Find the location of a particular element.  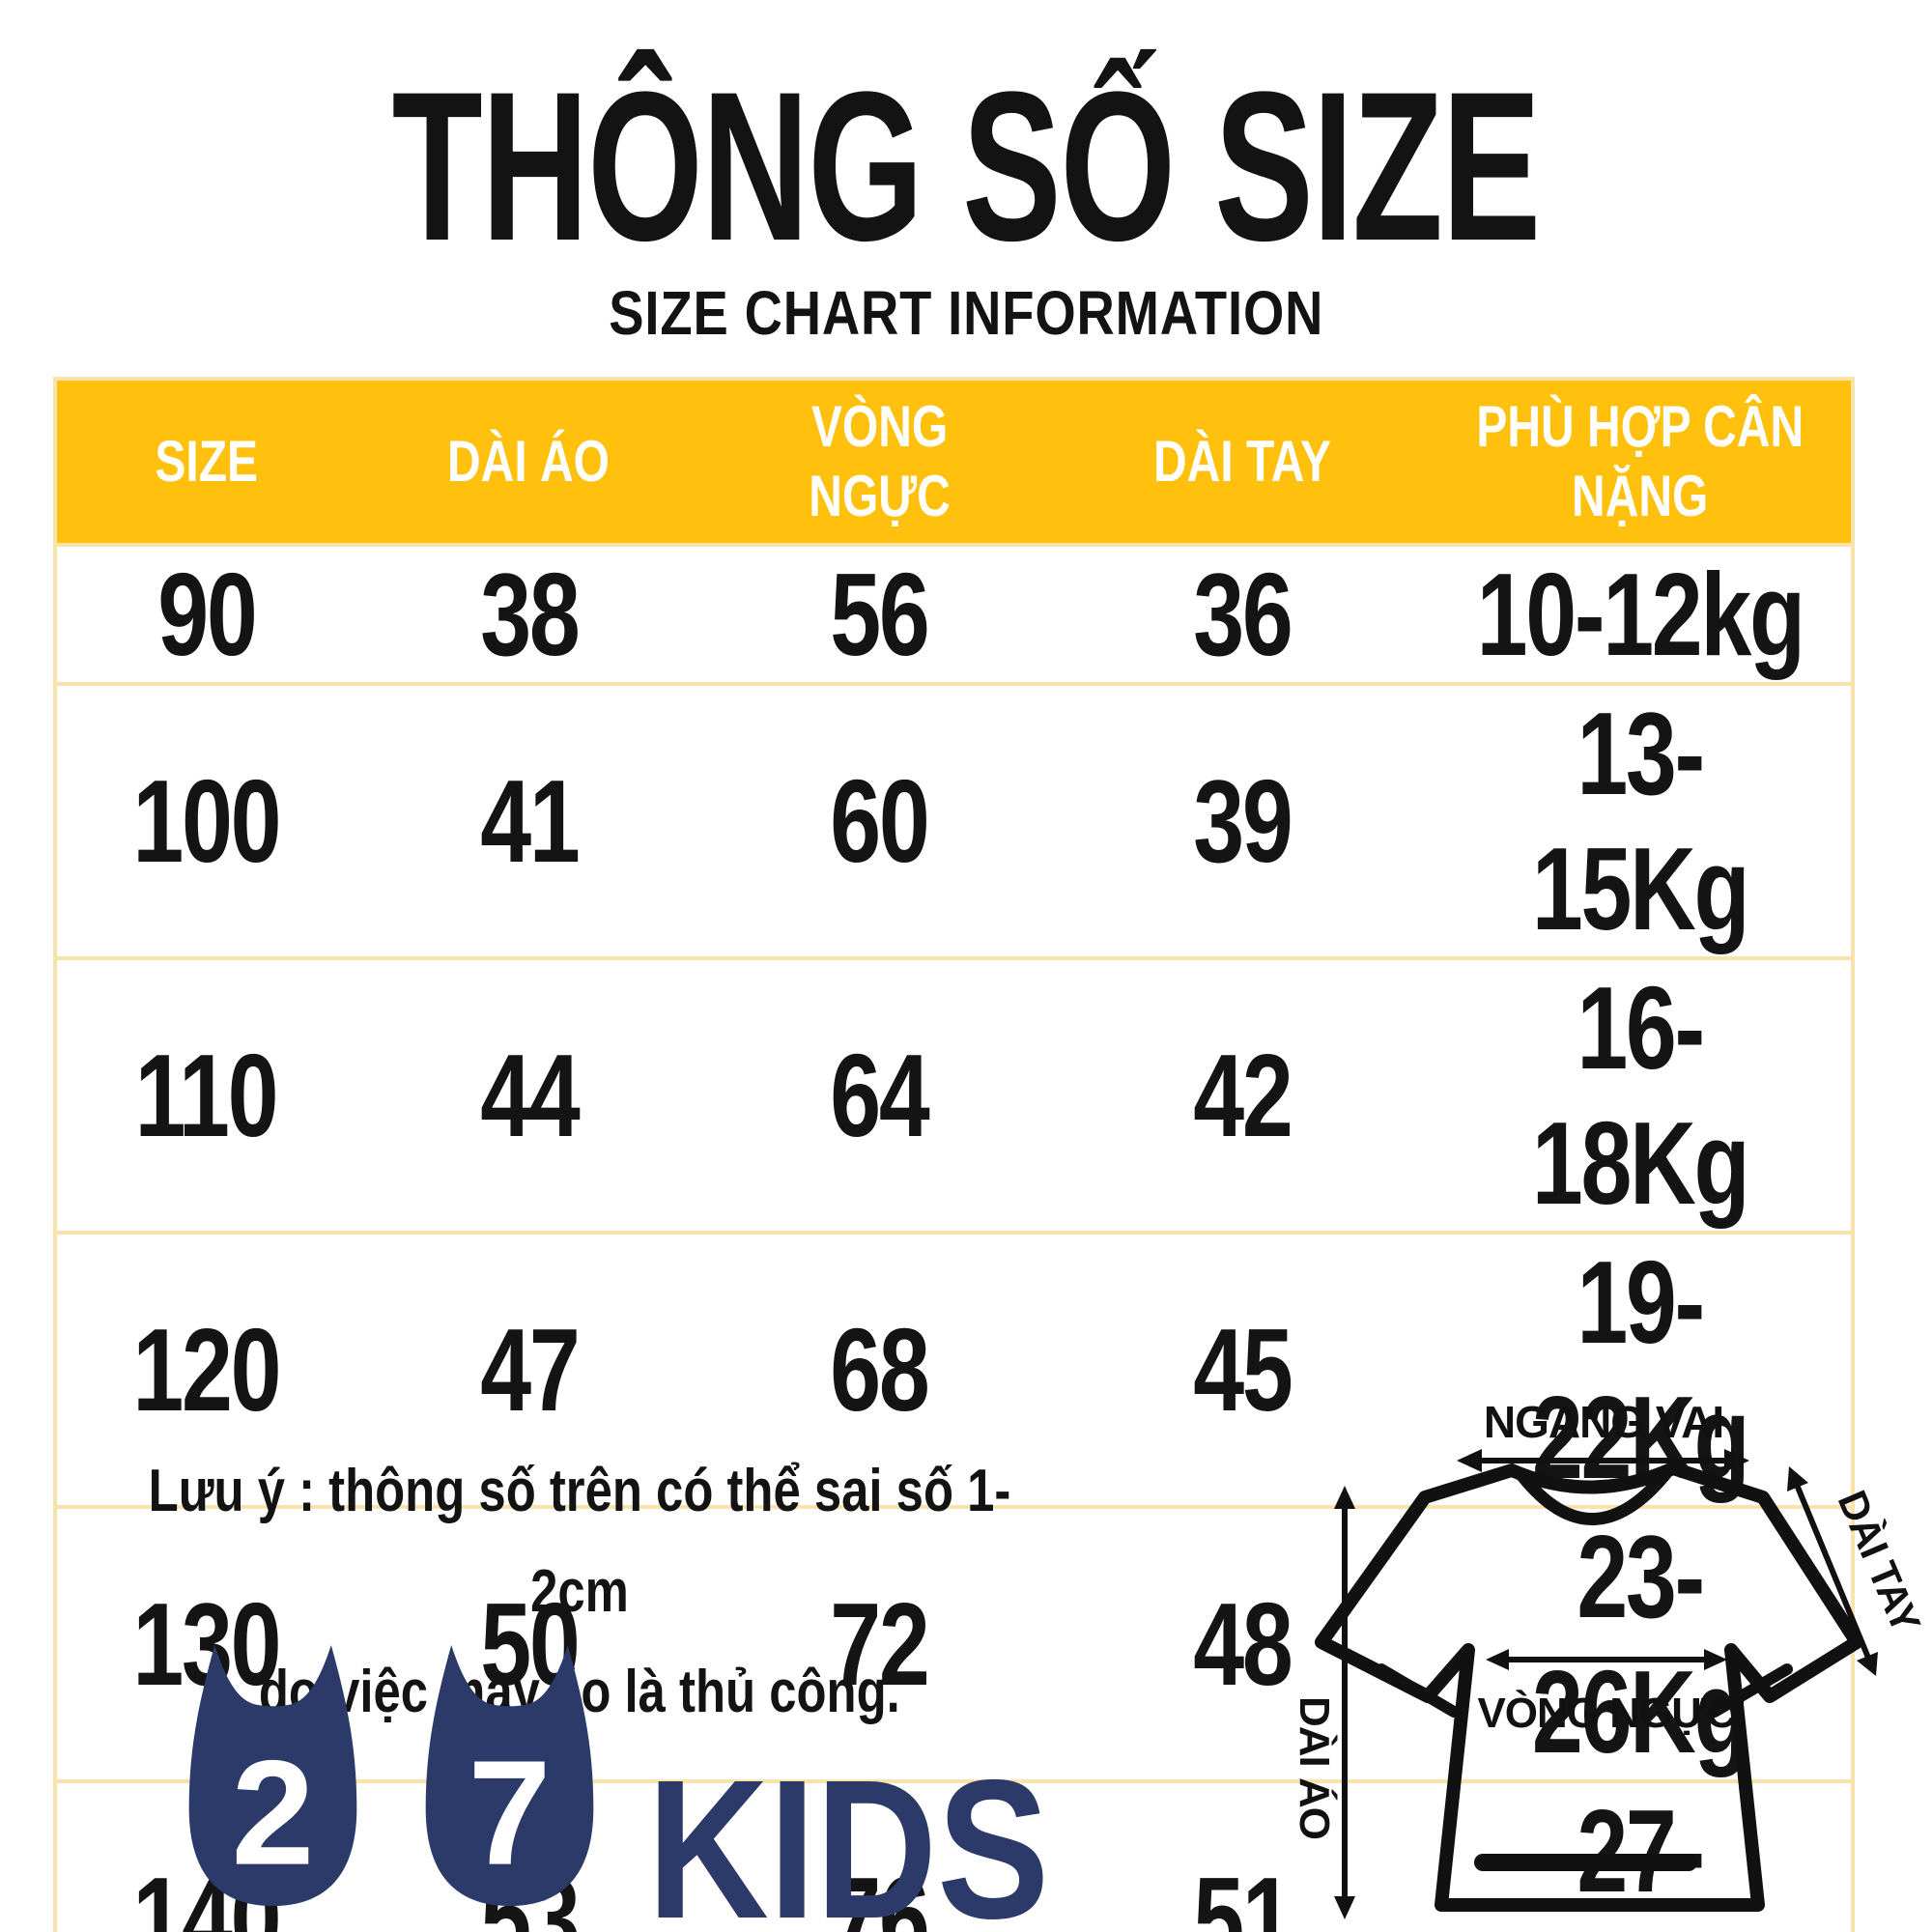

table-cell-text: 60 is located at coordinates (880, 821).